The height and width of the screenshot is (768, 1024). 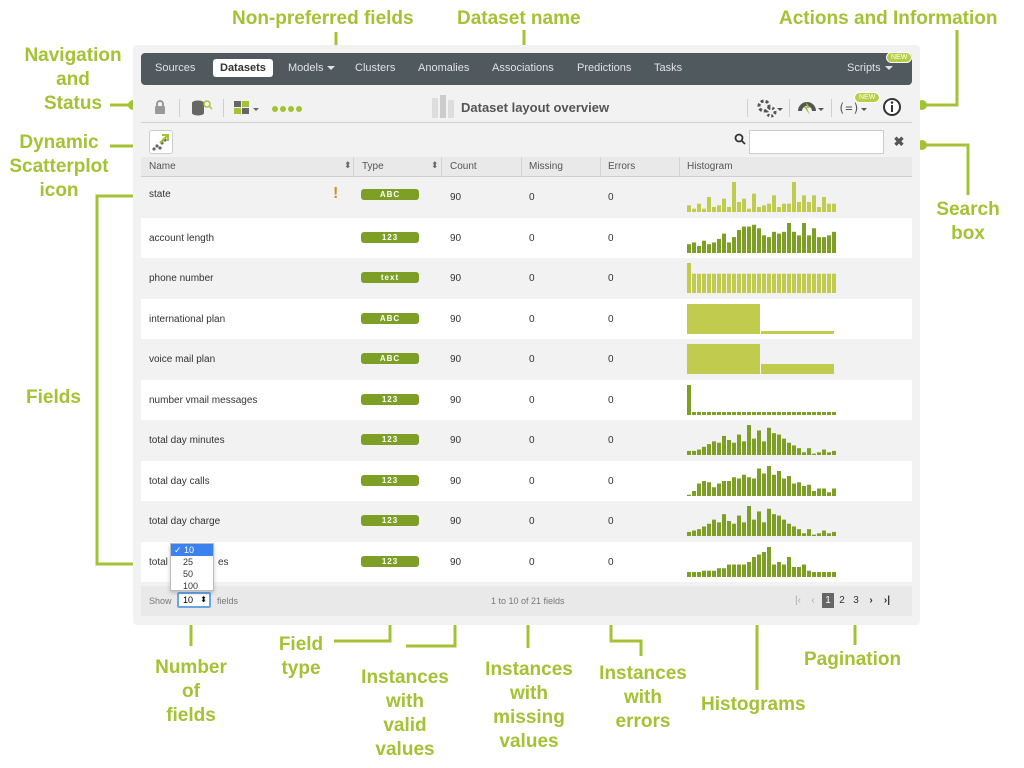 I want to click on field-name: voice mail plan, so click(x=182, y=359).